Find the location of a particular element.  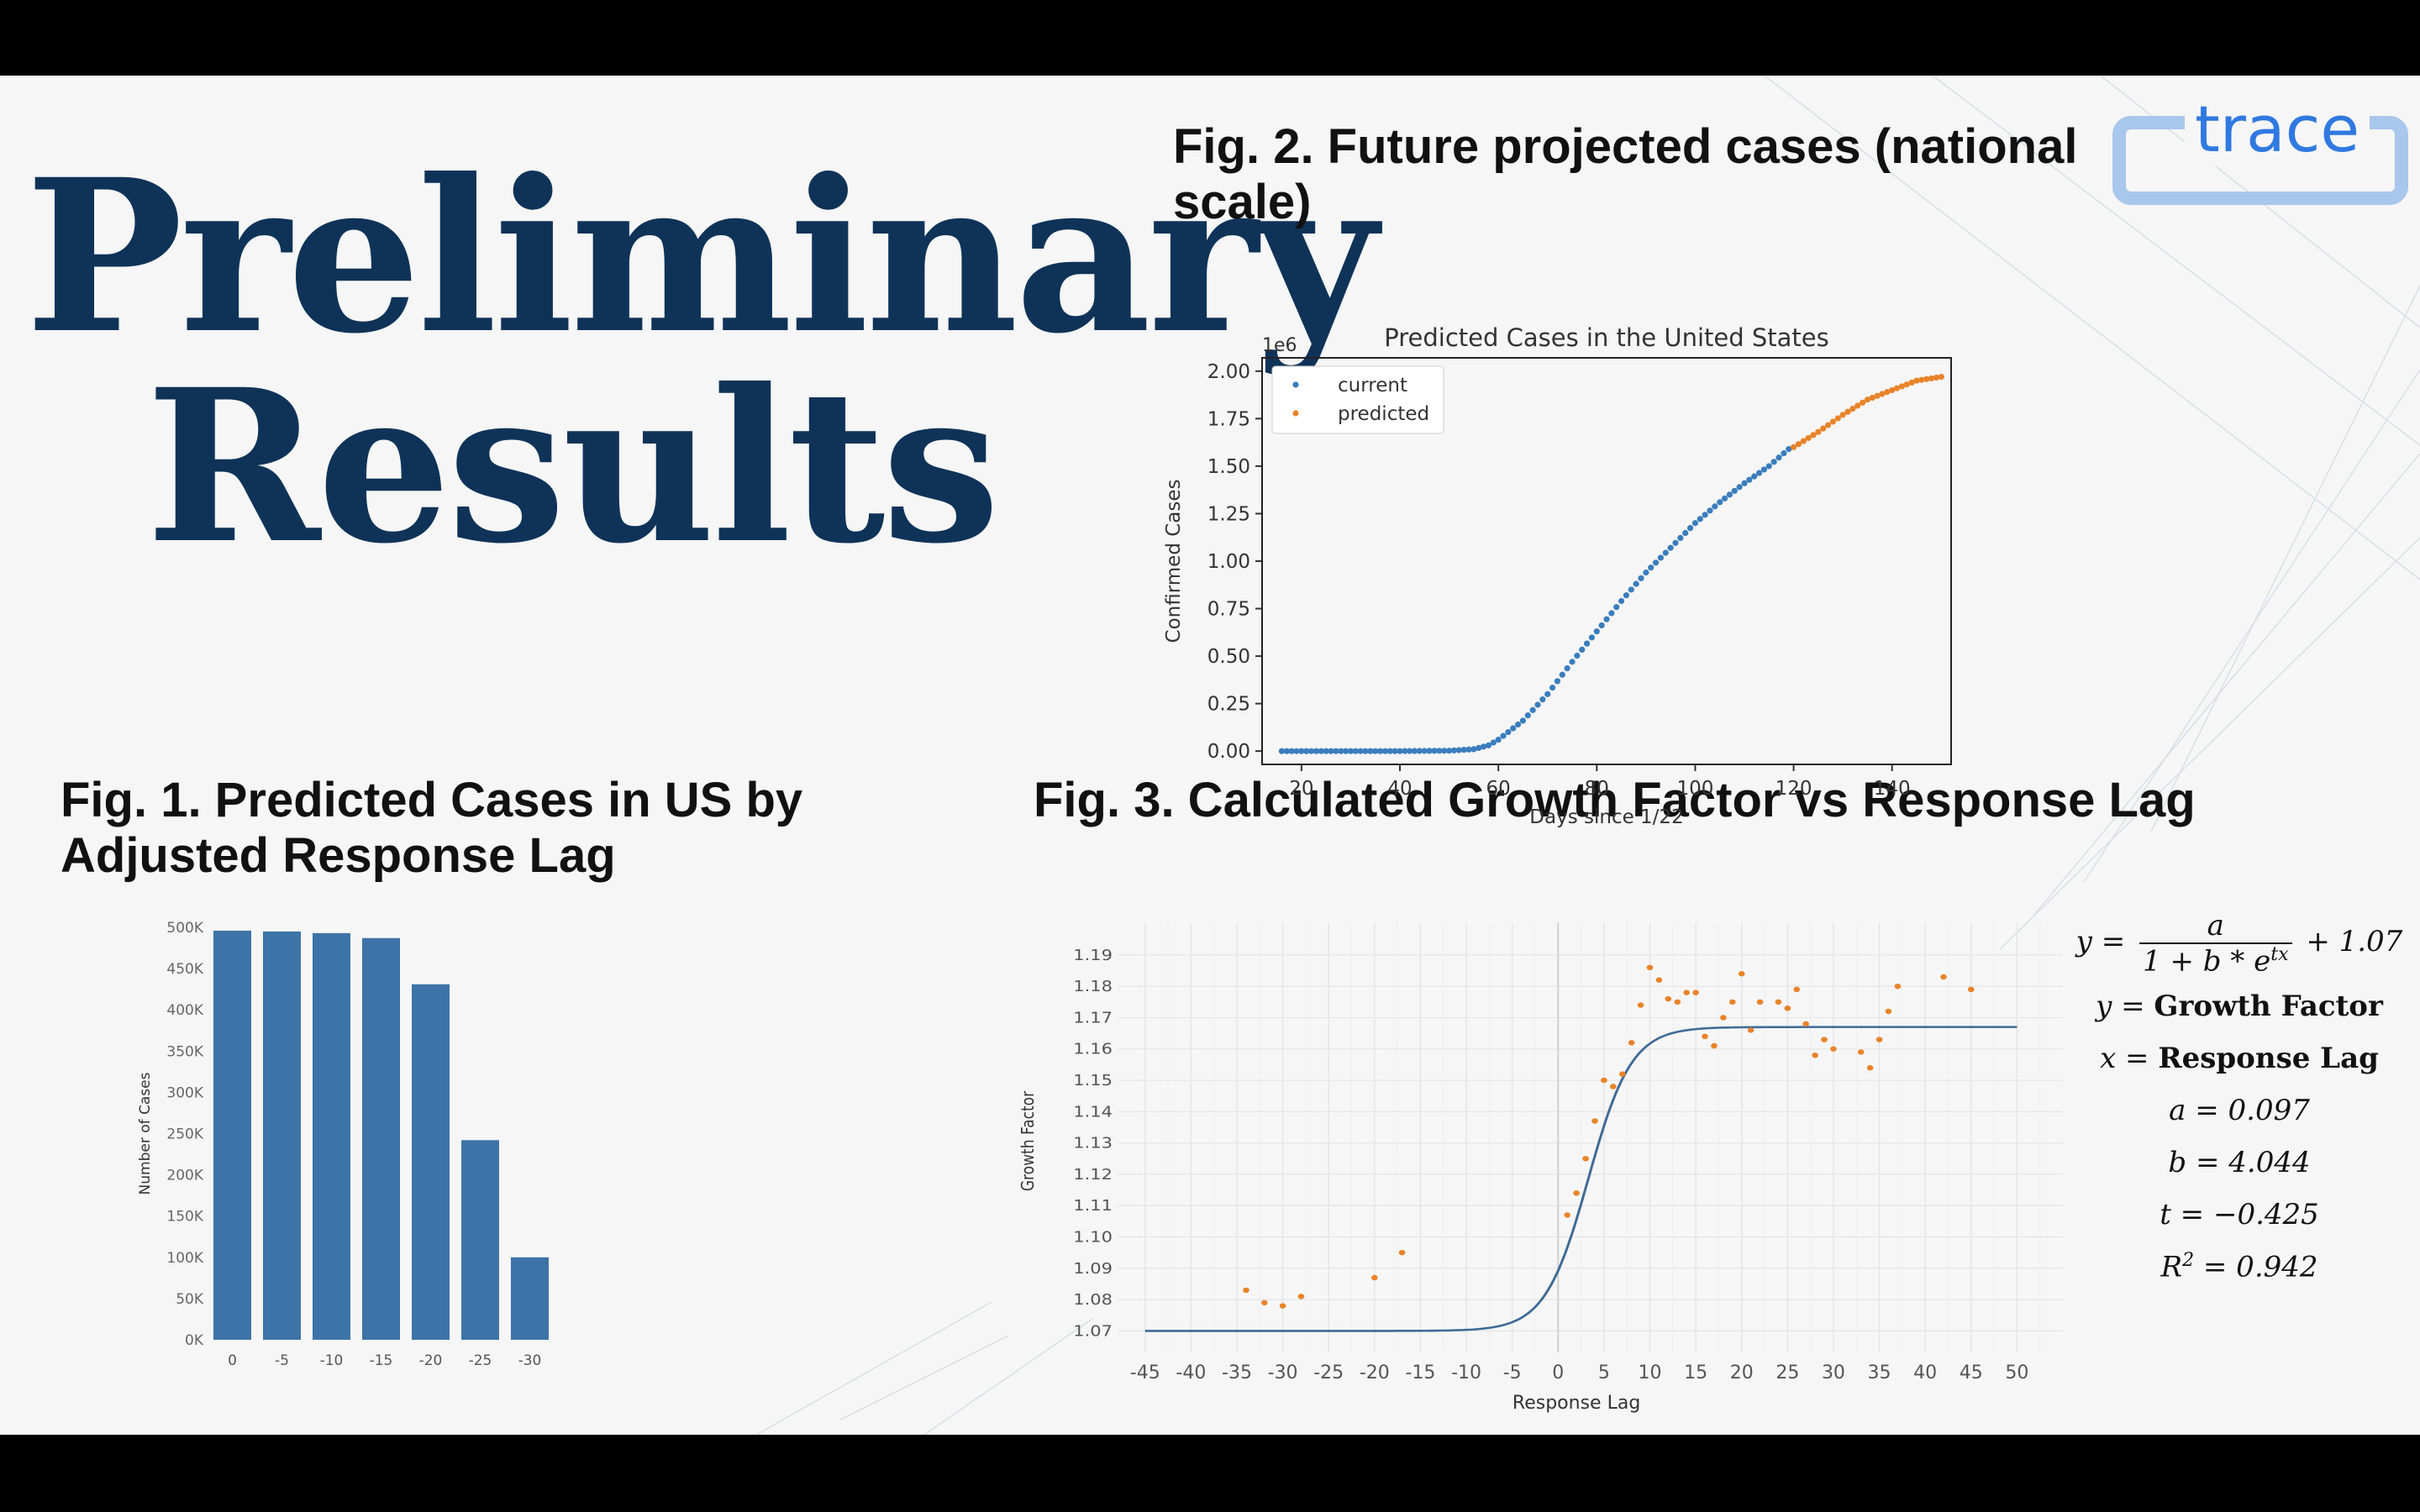

fig3-spacer is located at coordinates (1541, 1431).